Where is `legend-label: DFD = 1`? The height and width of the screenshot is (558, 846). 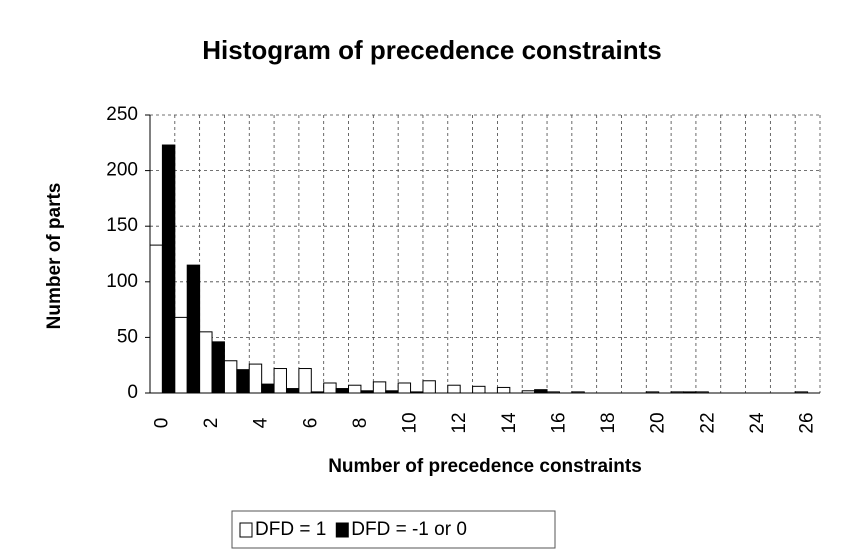 legend-label: DFD = 1 is located at coordinates (290, 529).